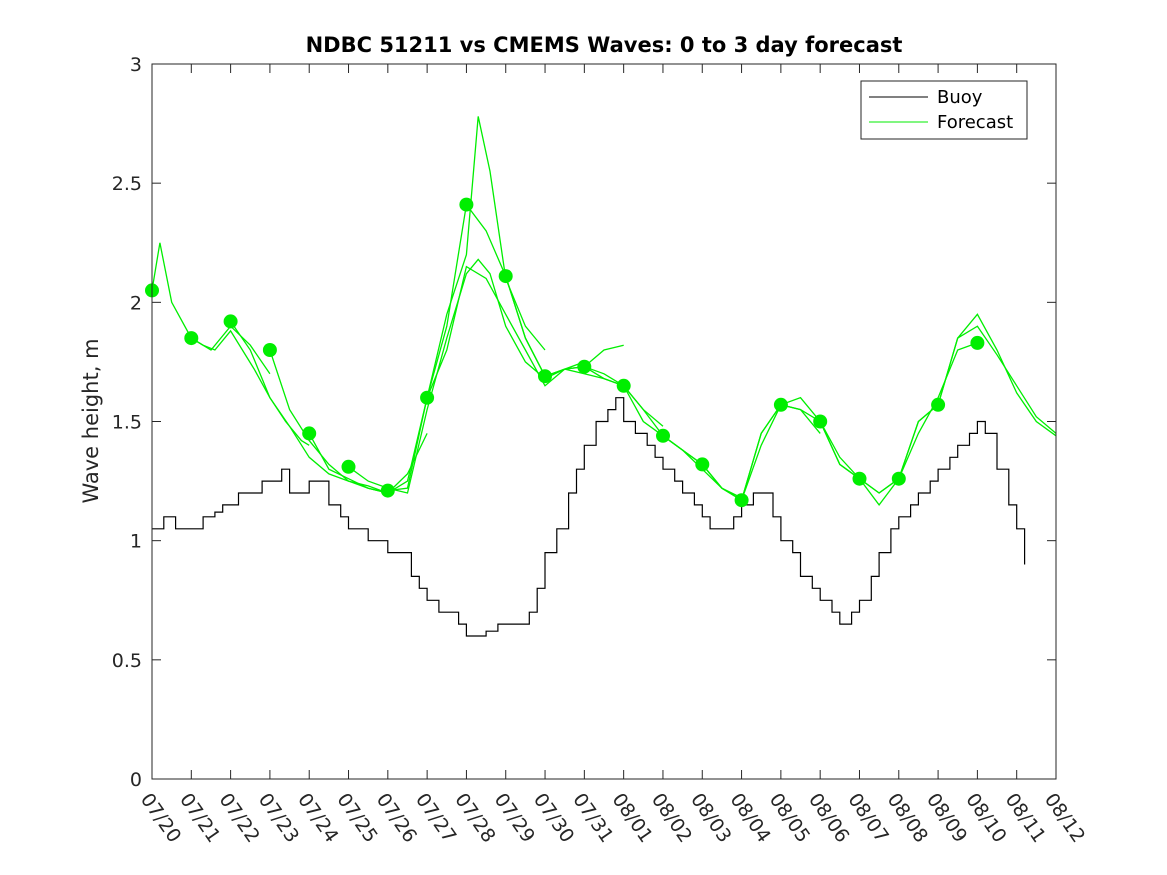 This screenshot has height=875, width=1167. What do you see at coordinates (127, 184) in the screenshot?
I see `y-tick-label-5: 2.5` at bounding box center [127, 184].